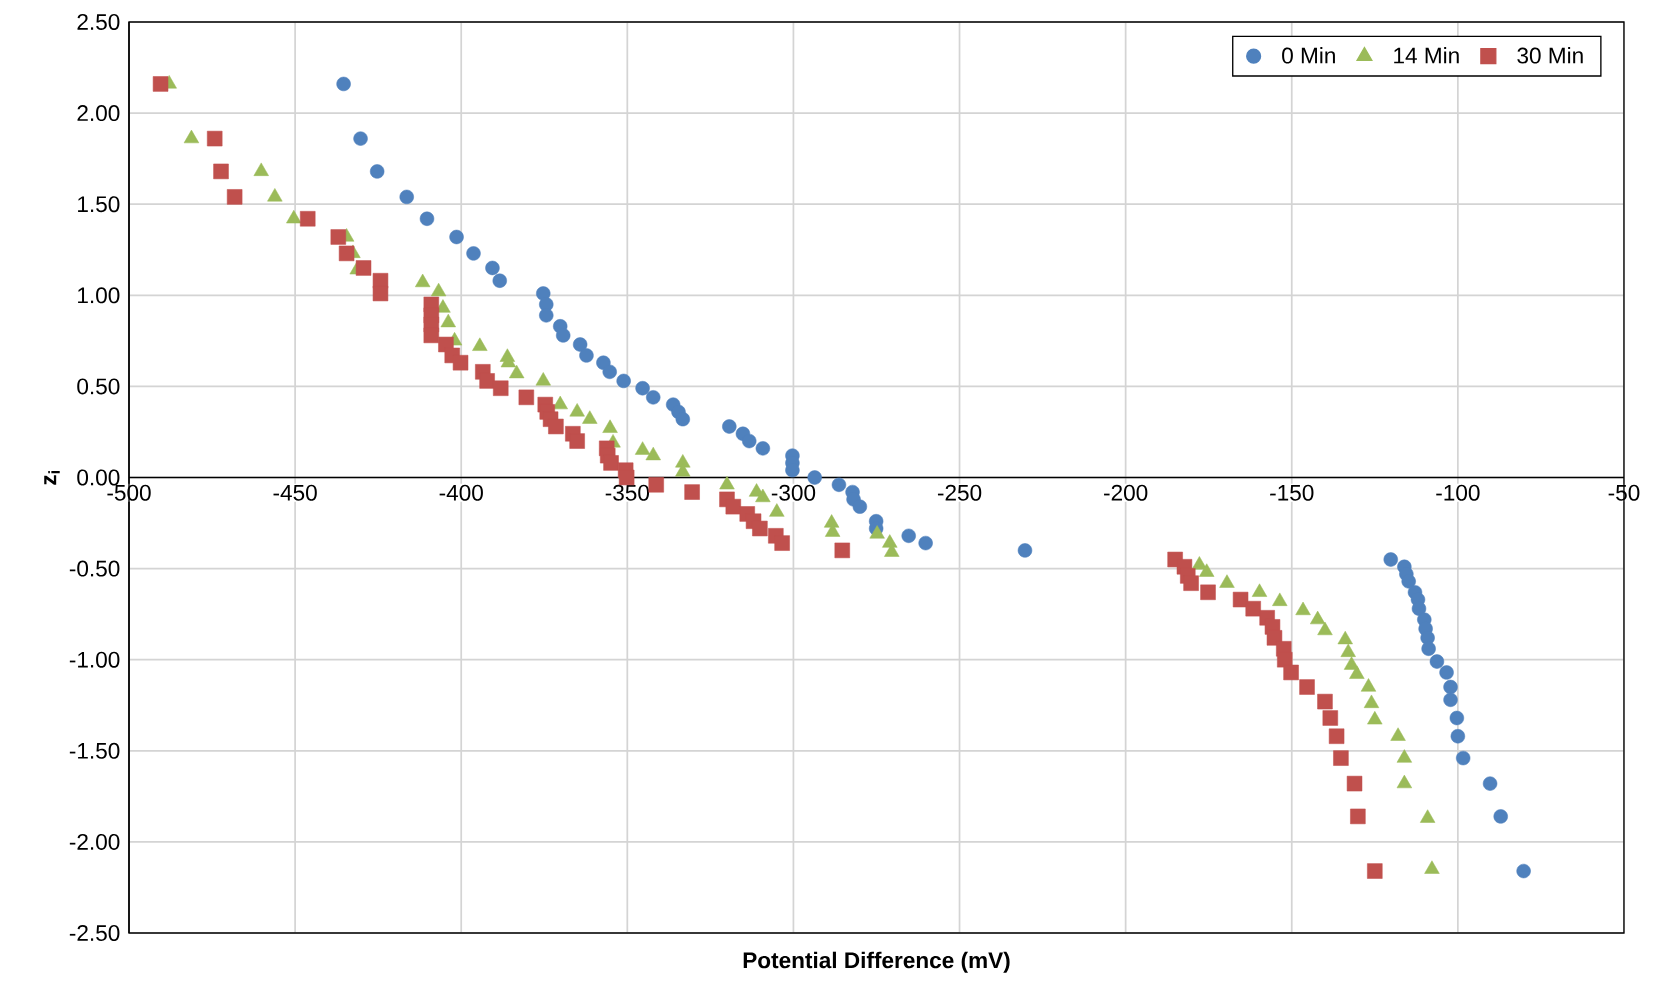 The height and width of the screenshot is (990, 1657). I want to click on x-tick-label: -150, so click(1292, 492).